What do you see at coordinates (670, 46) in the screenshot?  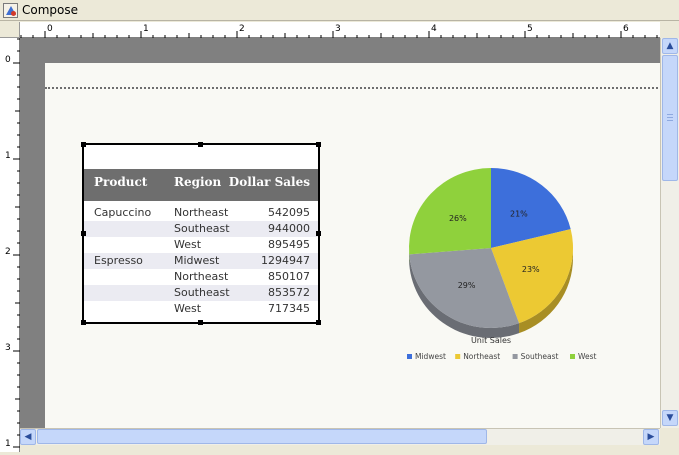 I see `scroll-up-button: ▲` at bounding box center [670, 46].